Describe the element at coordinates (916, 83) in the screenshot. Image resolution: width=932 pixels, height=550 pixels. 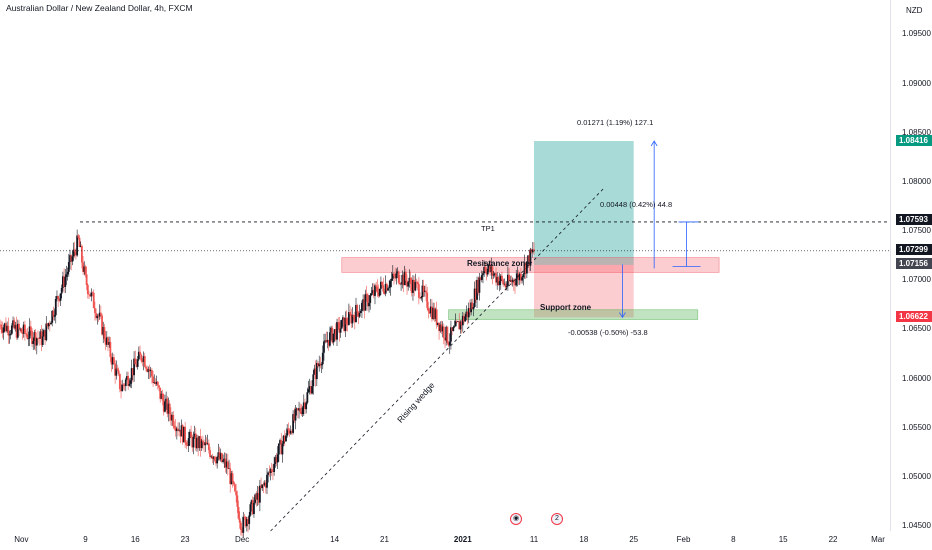
I see `price-tick-label: 1.09000` at that location.